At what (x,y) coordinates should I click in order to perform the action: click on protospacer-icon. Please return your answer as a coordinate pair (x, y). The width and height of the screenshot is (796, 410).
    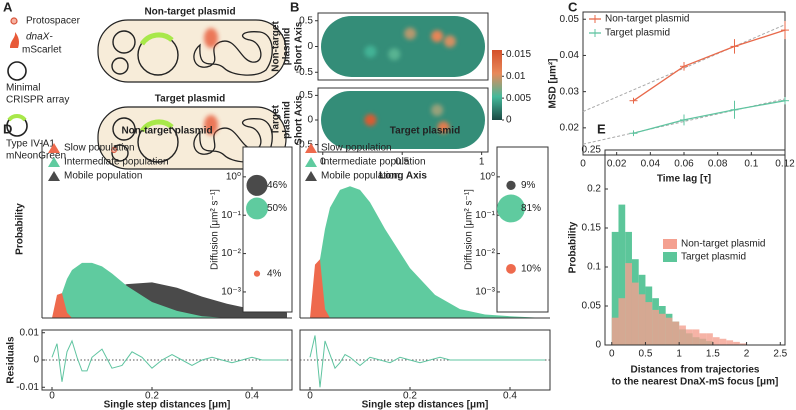
    Looking at the image, I should click on (14, 21).